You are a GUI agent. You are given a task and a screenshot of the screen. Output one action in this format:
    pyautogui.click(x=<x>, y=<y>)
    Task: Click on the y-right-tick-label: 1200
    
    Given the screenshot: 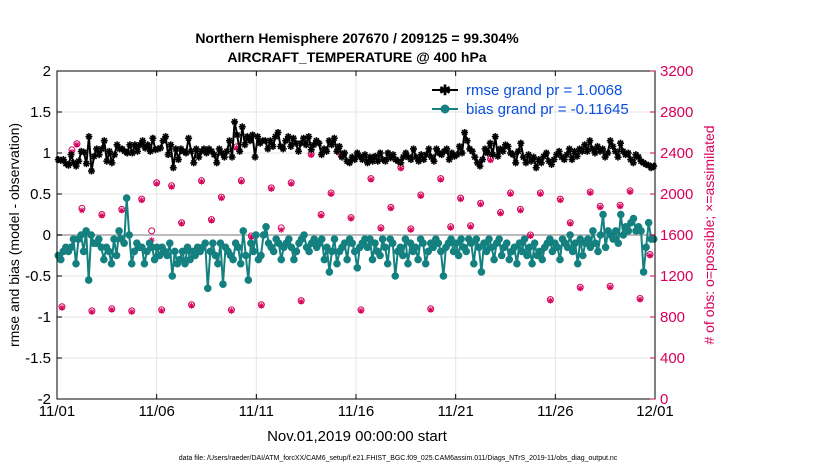 What is the action you would take?
    pyautogui.click(x=676, y=276)
    